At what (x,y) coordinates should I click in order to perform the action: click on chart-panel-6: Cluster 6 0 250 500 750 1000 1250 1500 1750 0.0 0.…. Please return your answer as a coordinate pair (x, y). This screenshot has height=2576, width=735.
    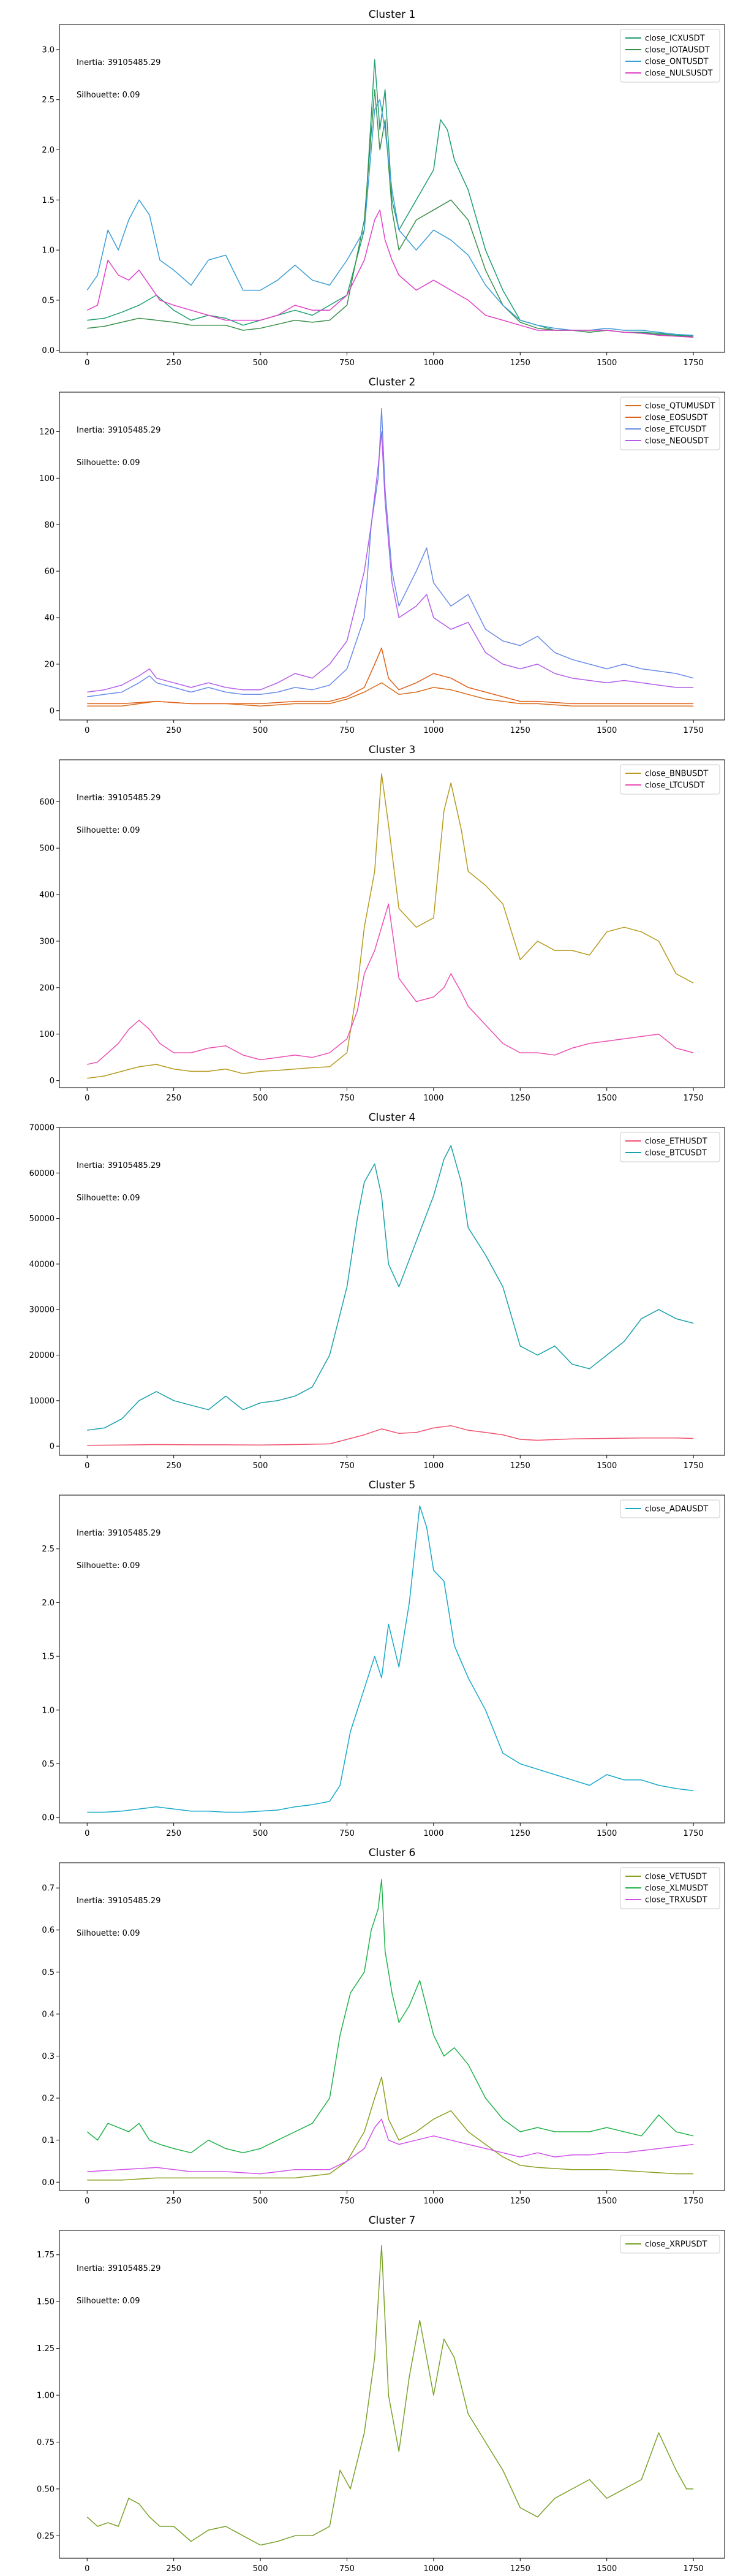
    Looking at the image, I should click on (383, 2027).